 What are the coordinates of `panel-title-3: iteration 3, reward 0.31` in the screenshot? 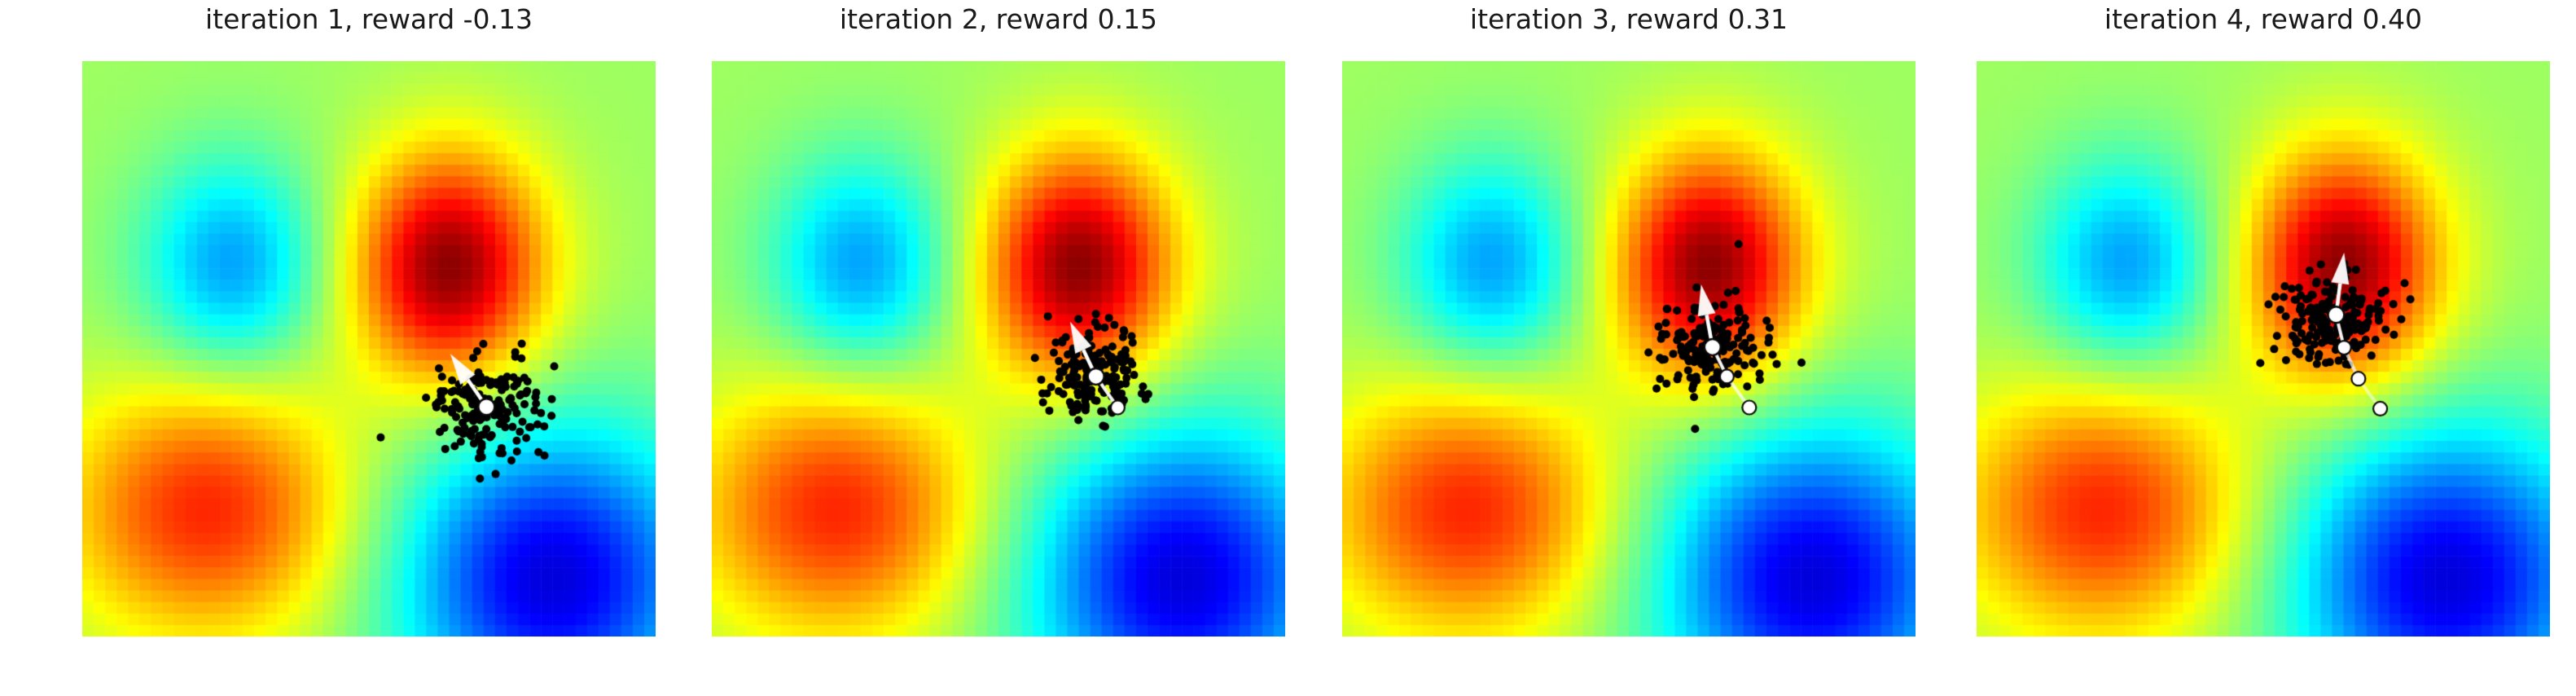 It's located at (1628, 19).